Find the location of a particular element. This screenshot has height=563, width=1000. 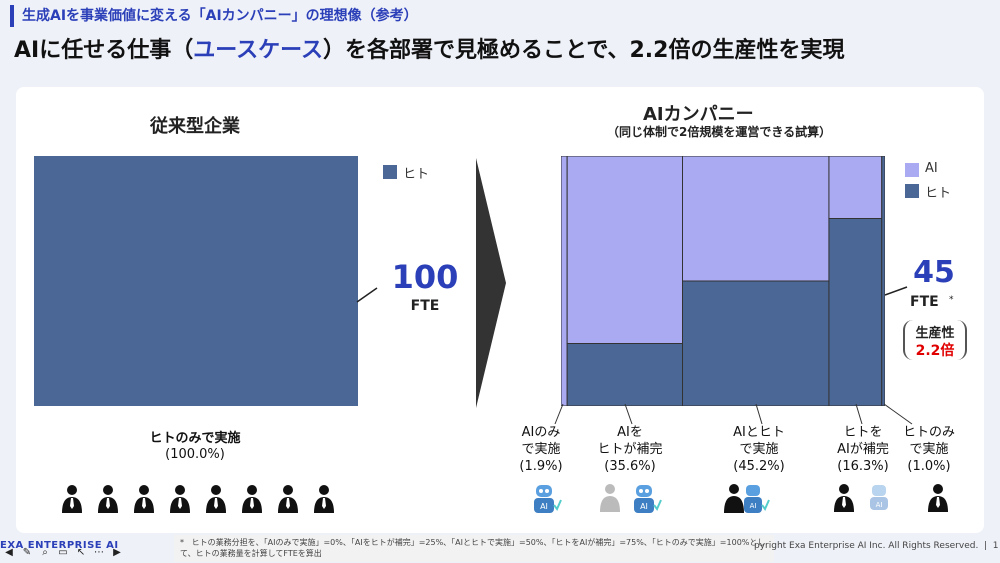

left-human-bar is located at coordinates (196, 281).